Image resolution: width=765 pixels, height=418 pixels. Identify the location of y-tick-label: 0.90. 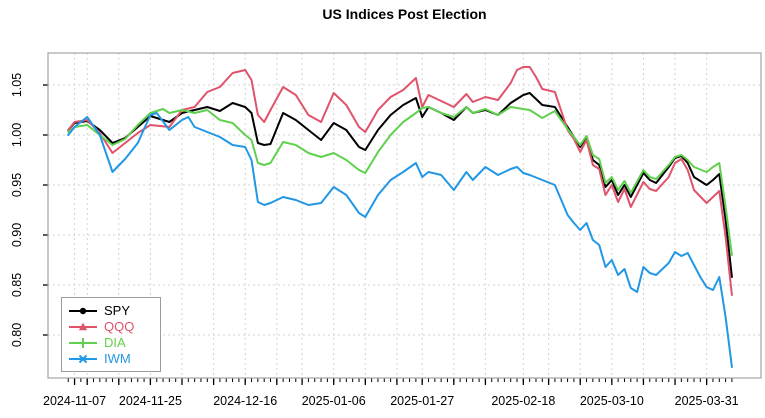
(17, 235).